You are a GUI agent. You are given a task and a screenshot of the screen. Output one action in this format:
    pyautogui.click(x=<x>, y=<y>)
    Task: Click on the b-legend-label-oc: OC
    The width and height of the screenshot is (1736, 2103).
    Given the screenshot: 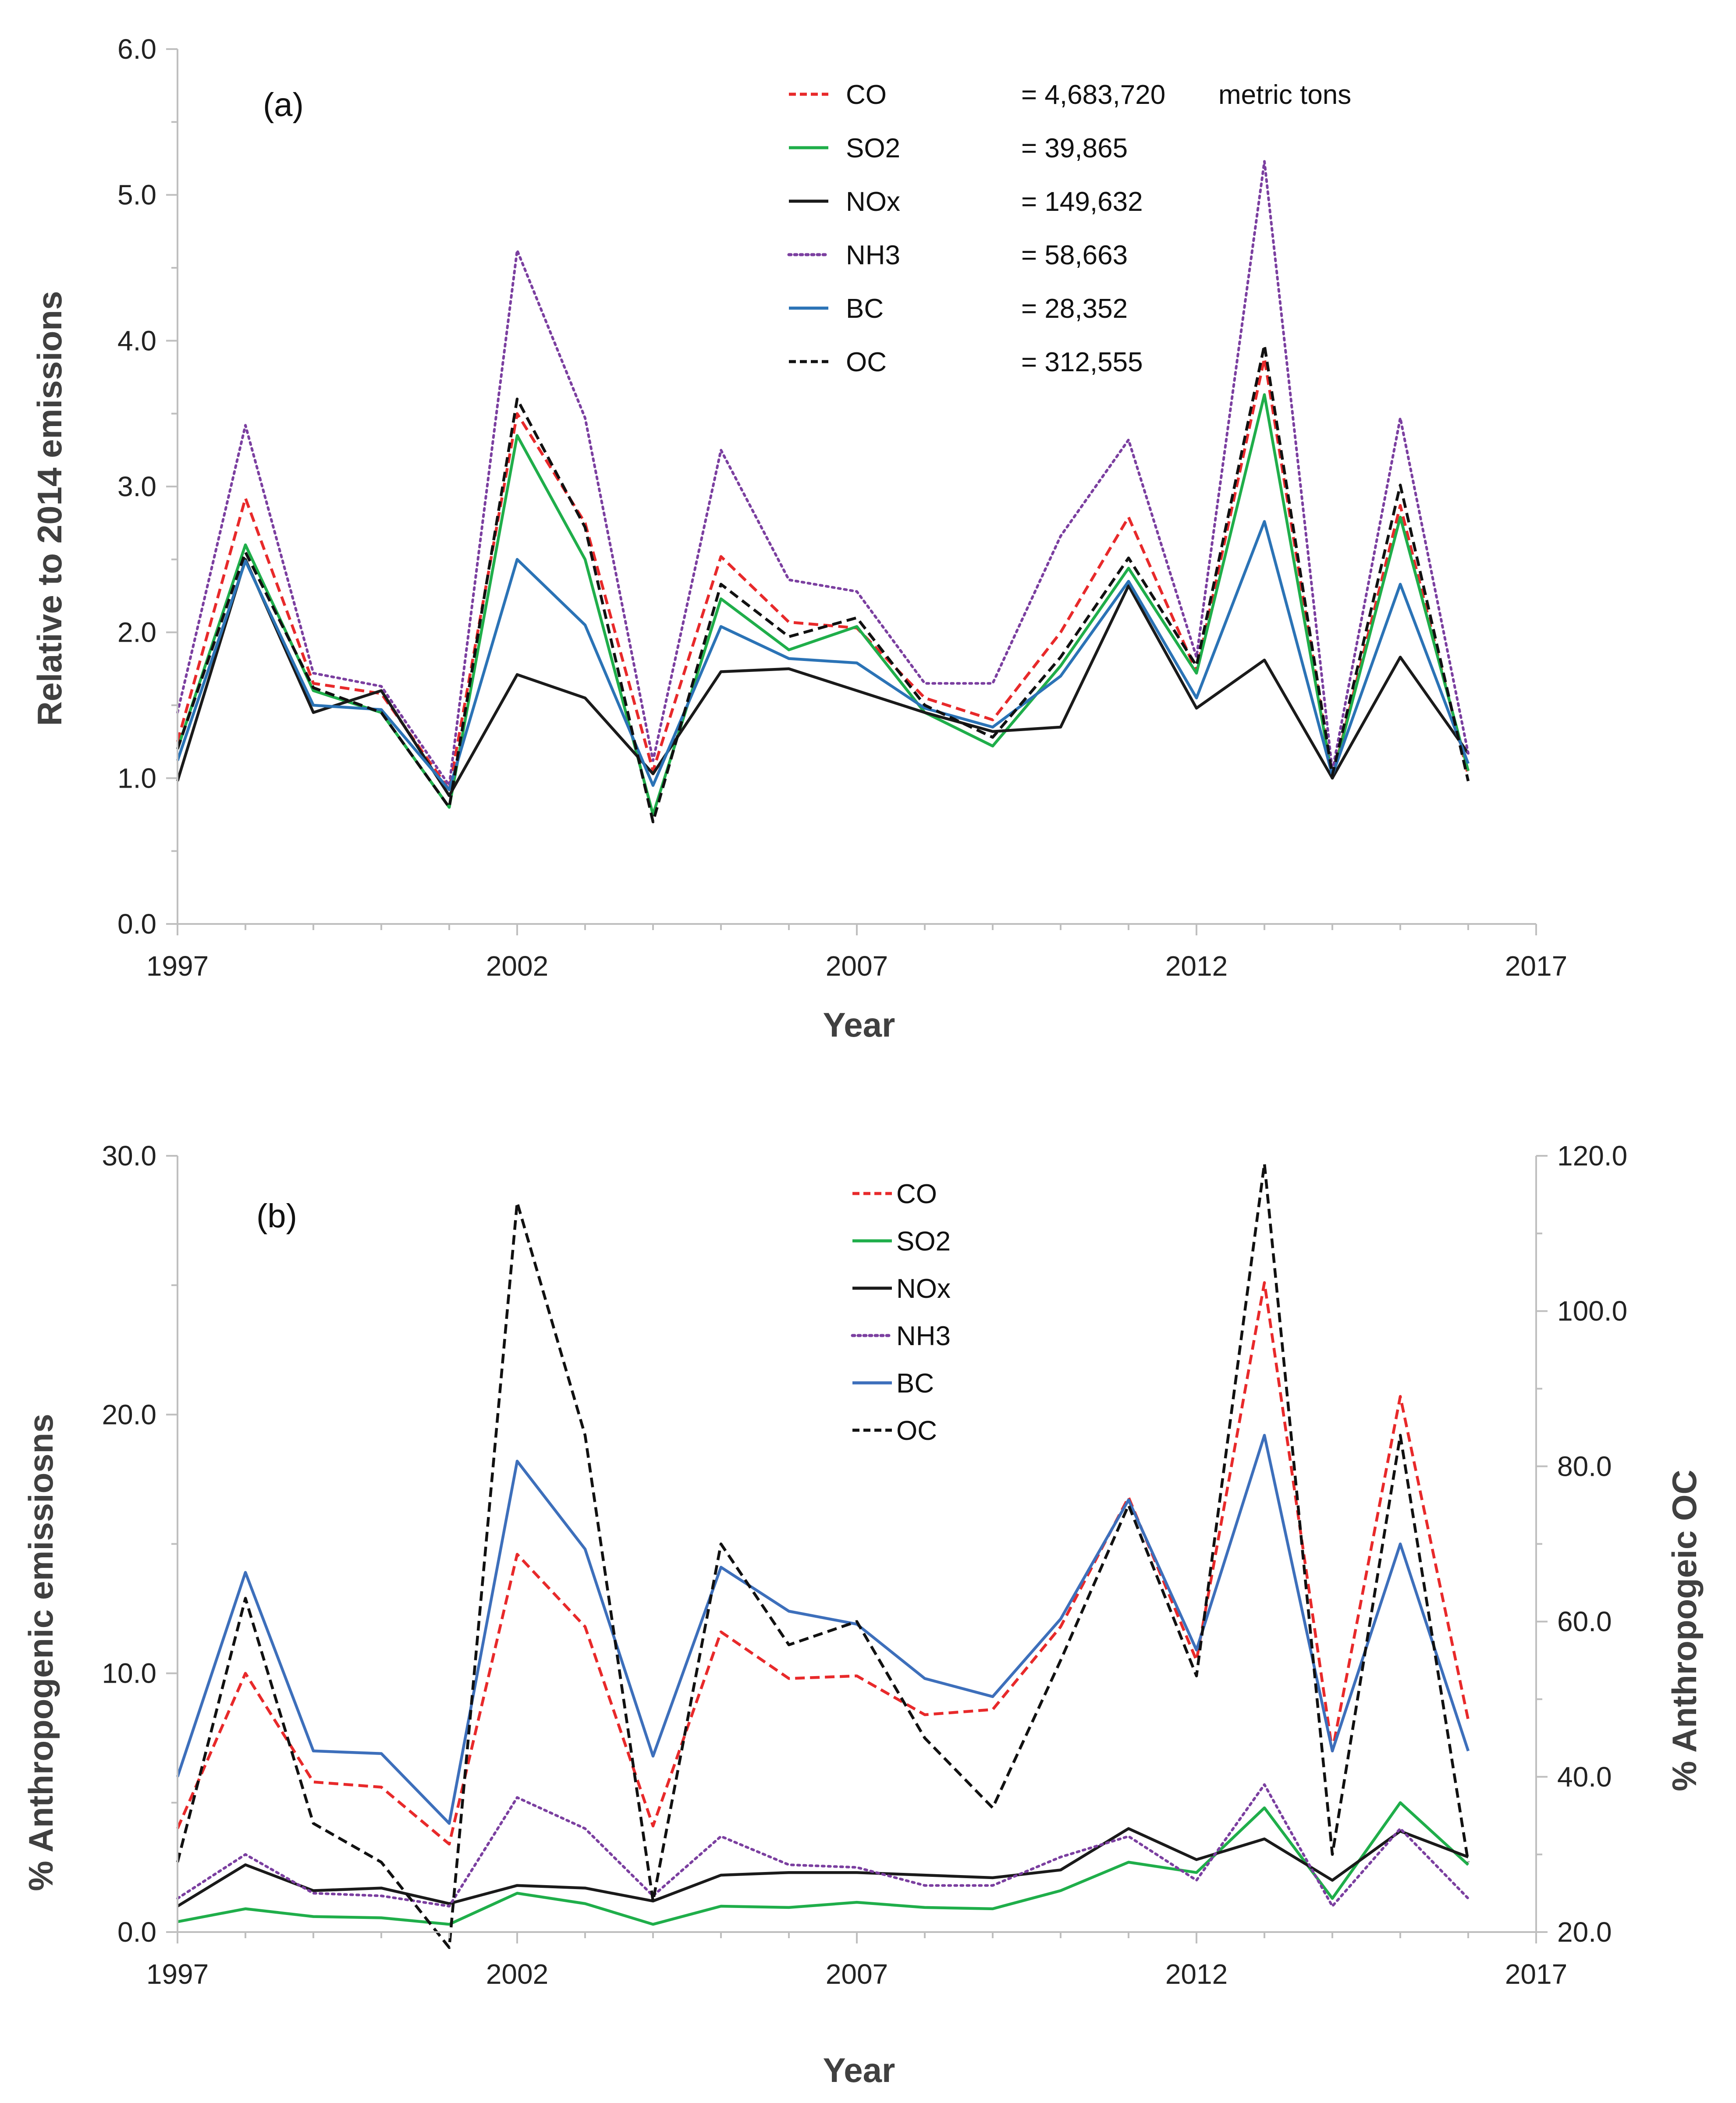 What is the action you would take?
    pyautogui.click(x=916, y=1431)
    